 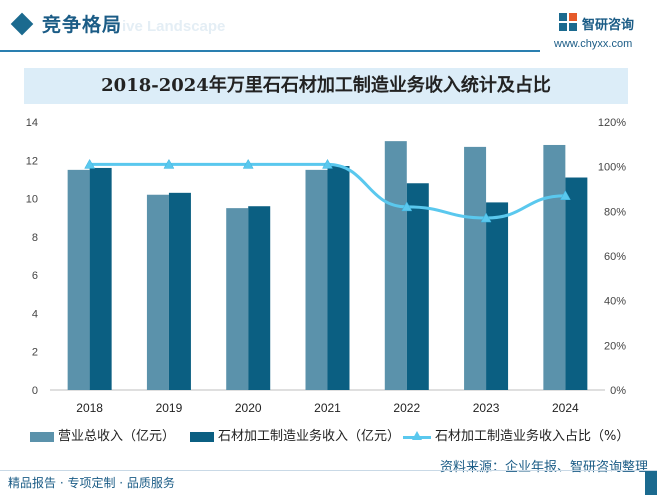 I want to click on section-title: 竞争格局, so click(x=82, y=25).